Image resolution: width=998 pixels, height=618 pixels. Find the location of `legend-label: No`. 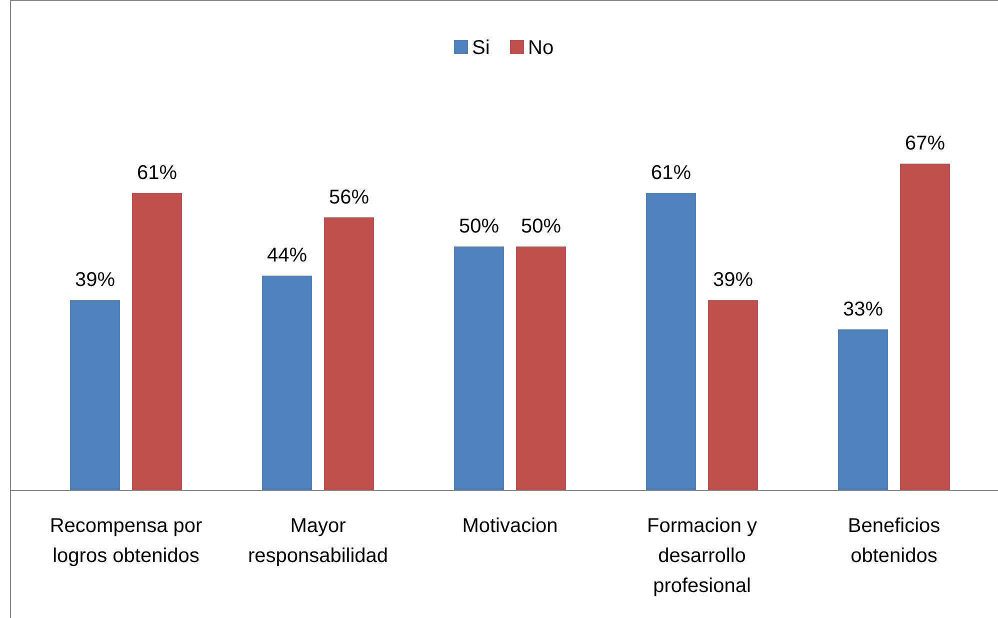

legend-label: No is located at coordinates (541, 48).